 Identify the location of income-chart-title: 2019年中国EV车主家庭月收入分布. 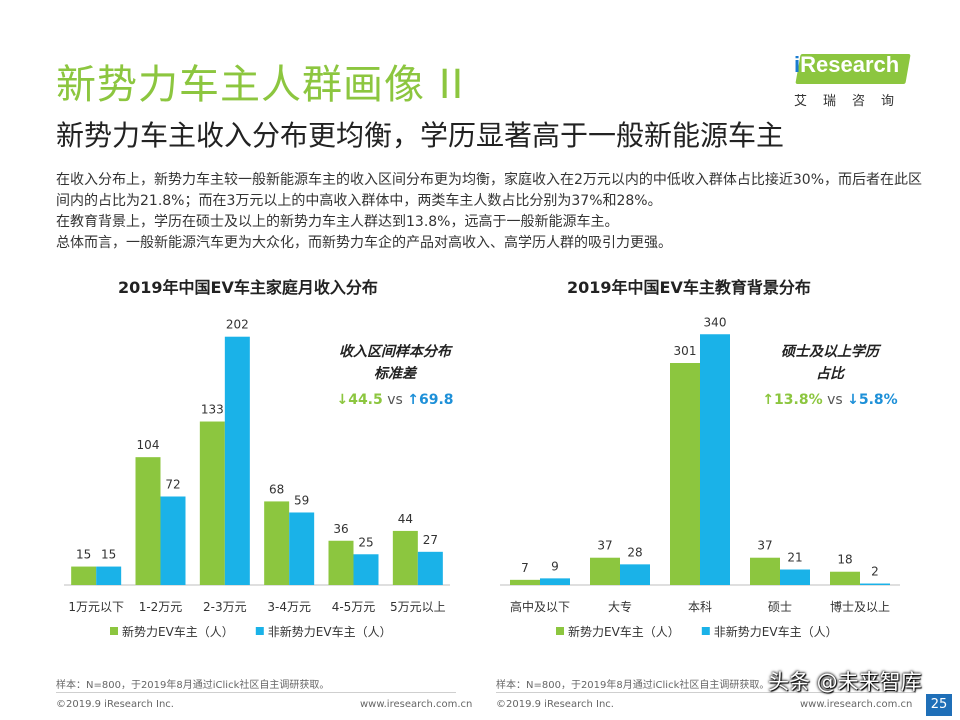
(248, 287).